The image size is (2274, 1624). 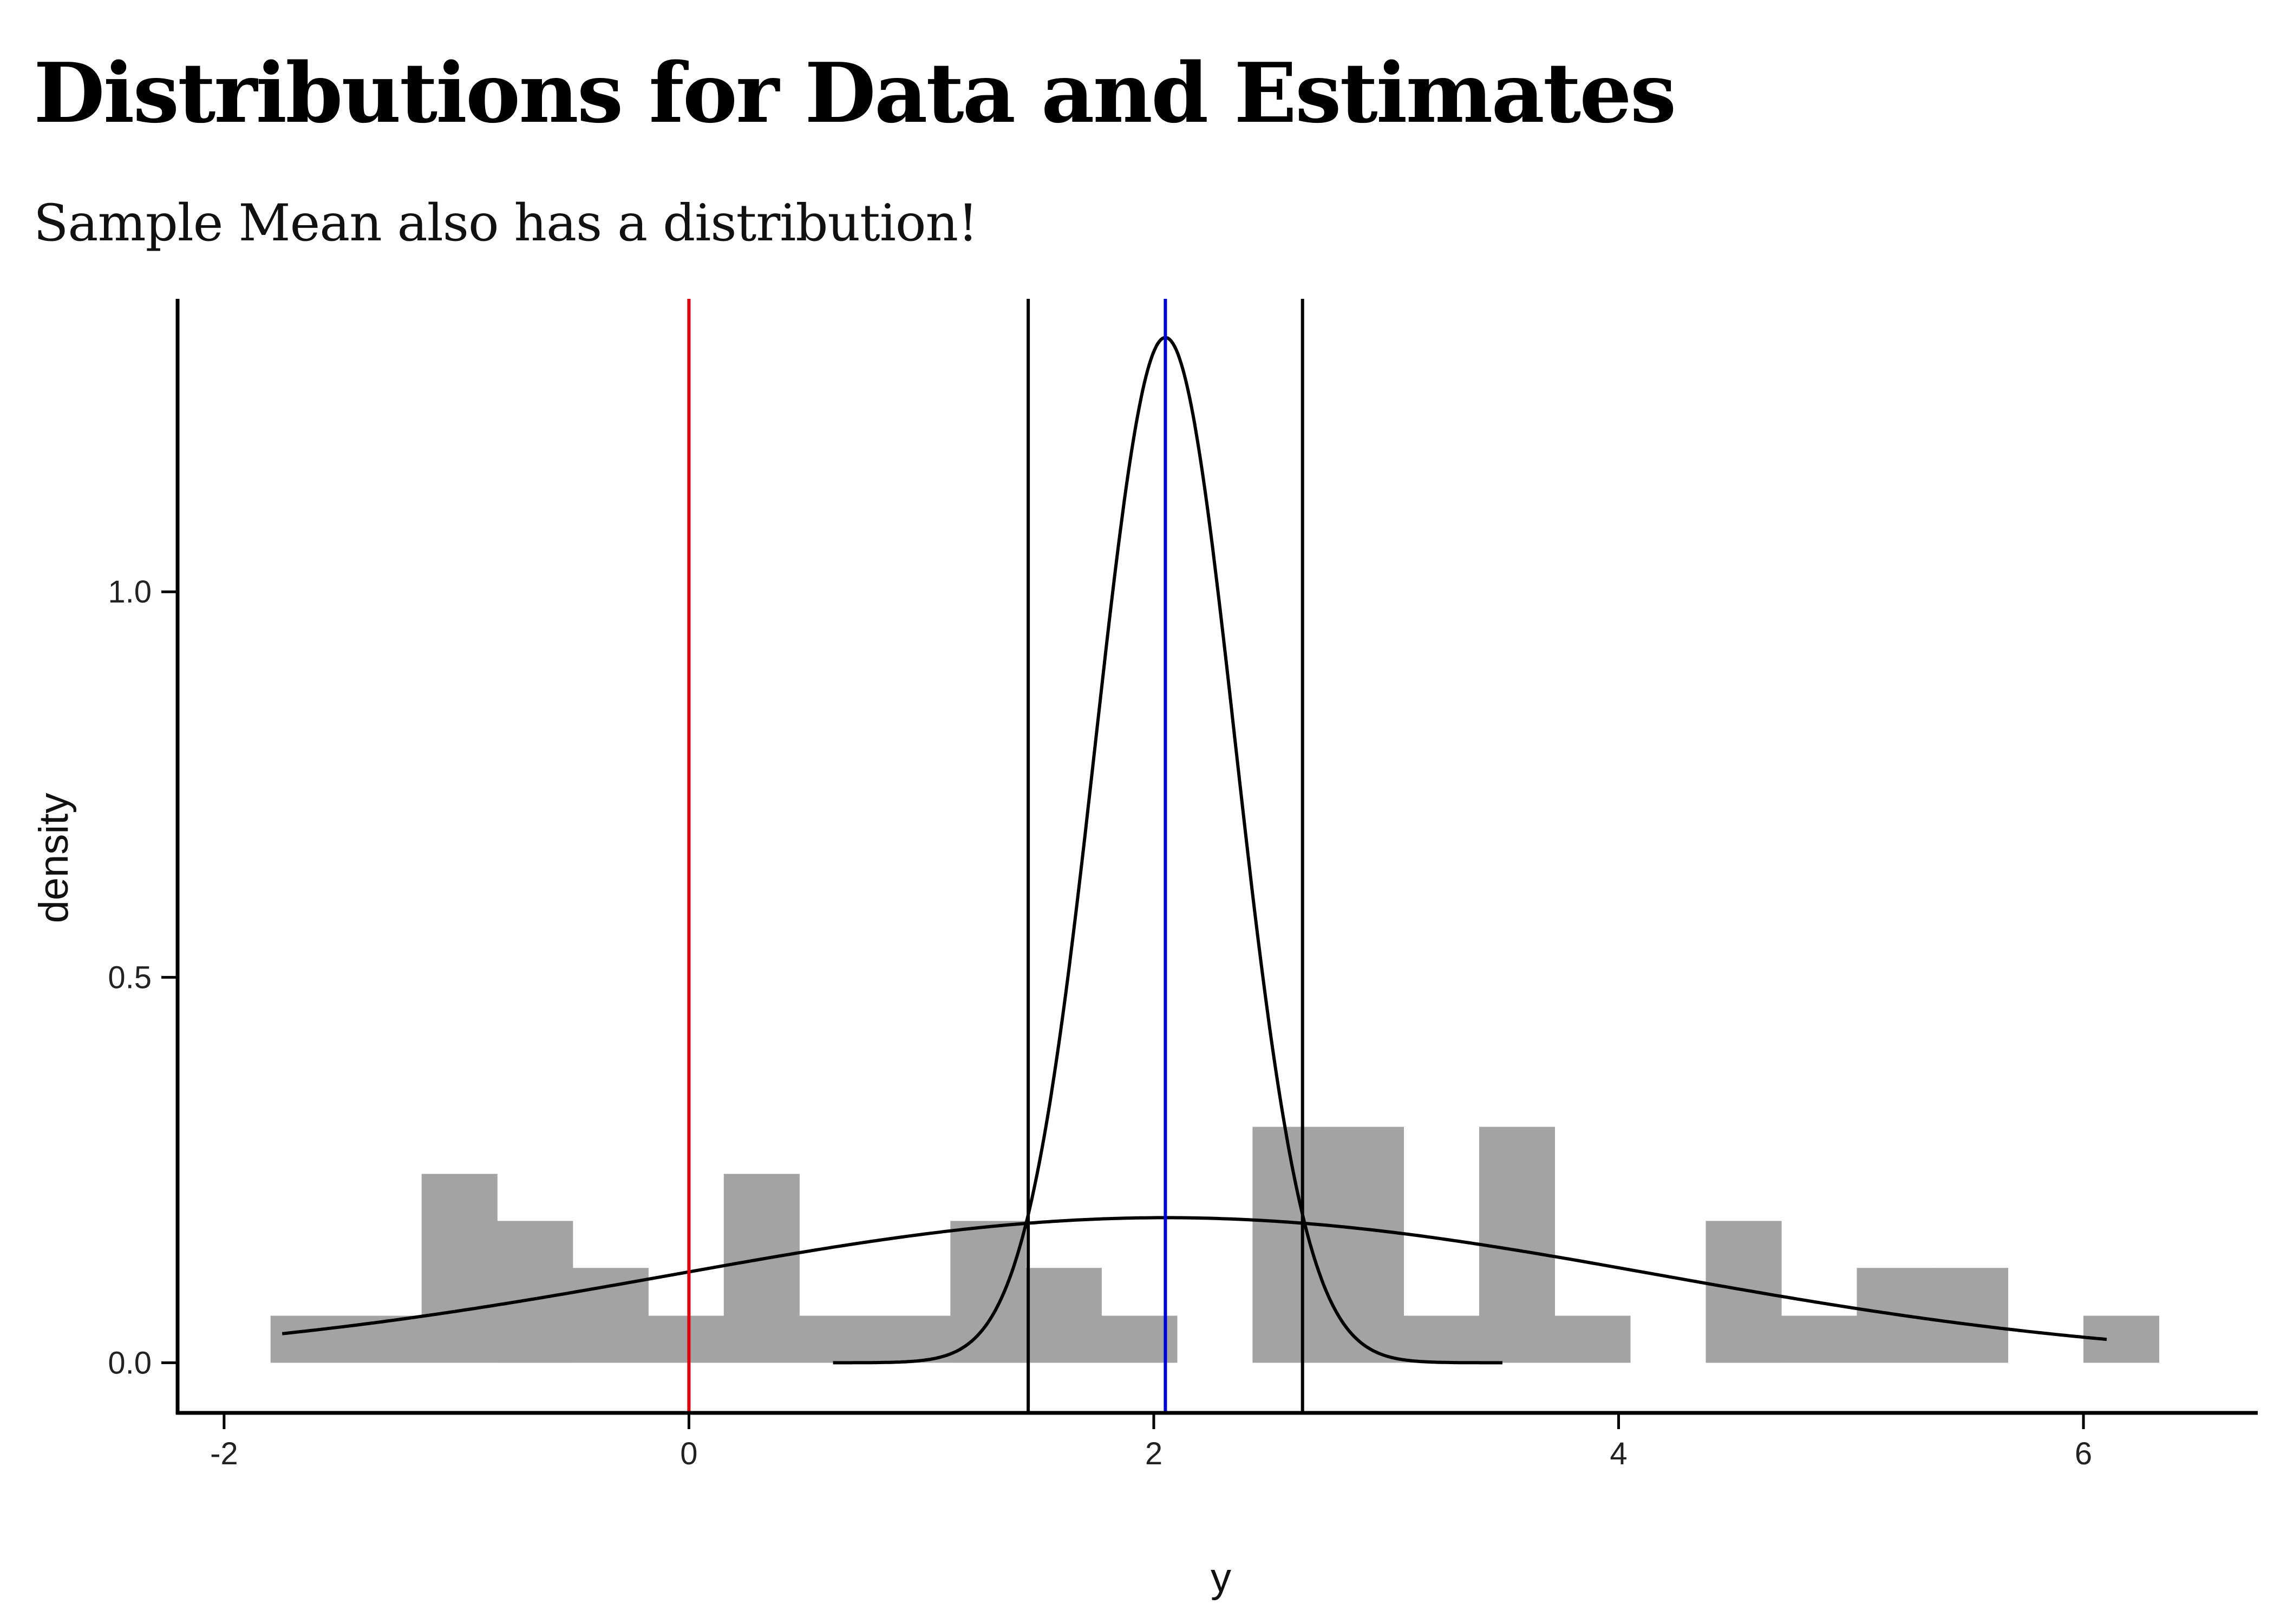 I want to click on y-tick-label: 1.0, so click(x=130, y=592).